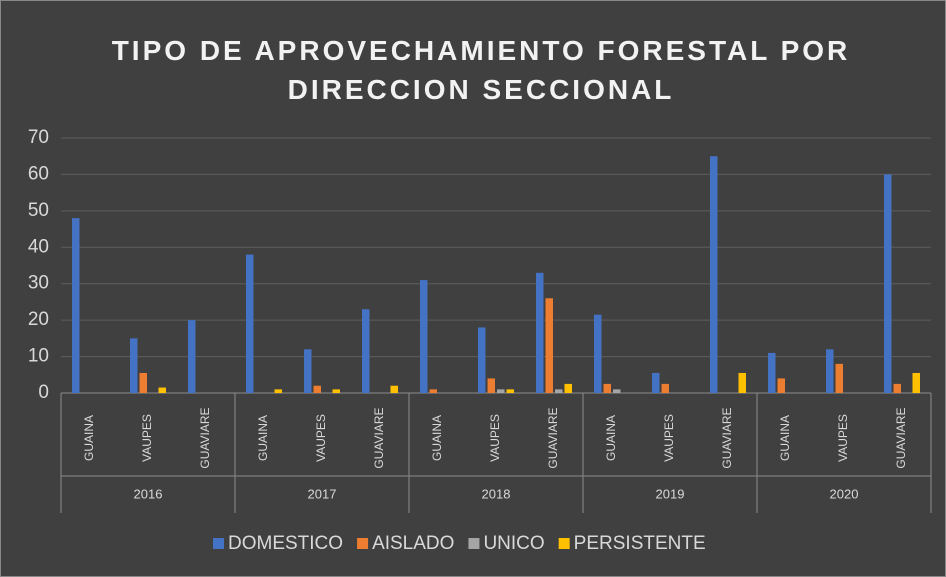  Describe the element at coordinates (38, 173) in the screenshot. I see `y-tick-label: 60` at that location.